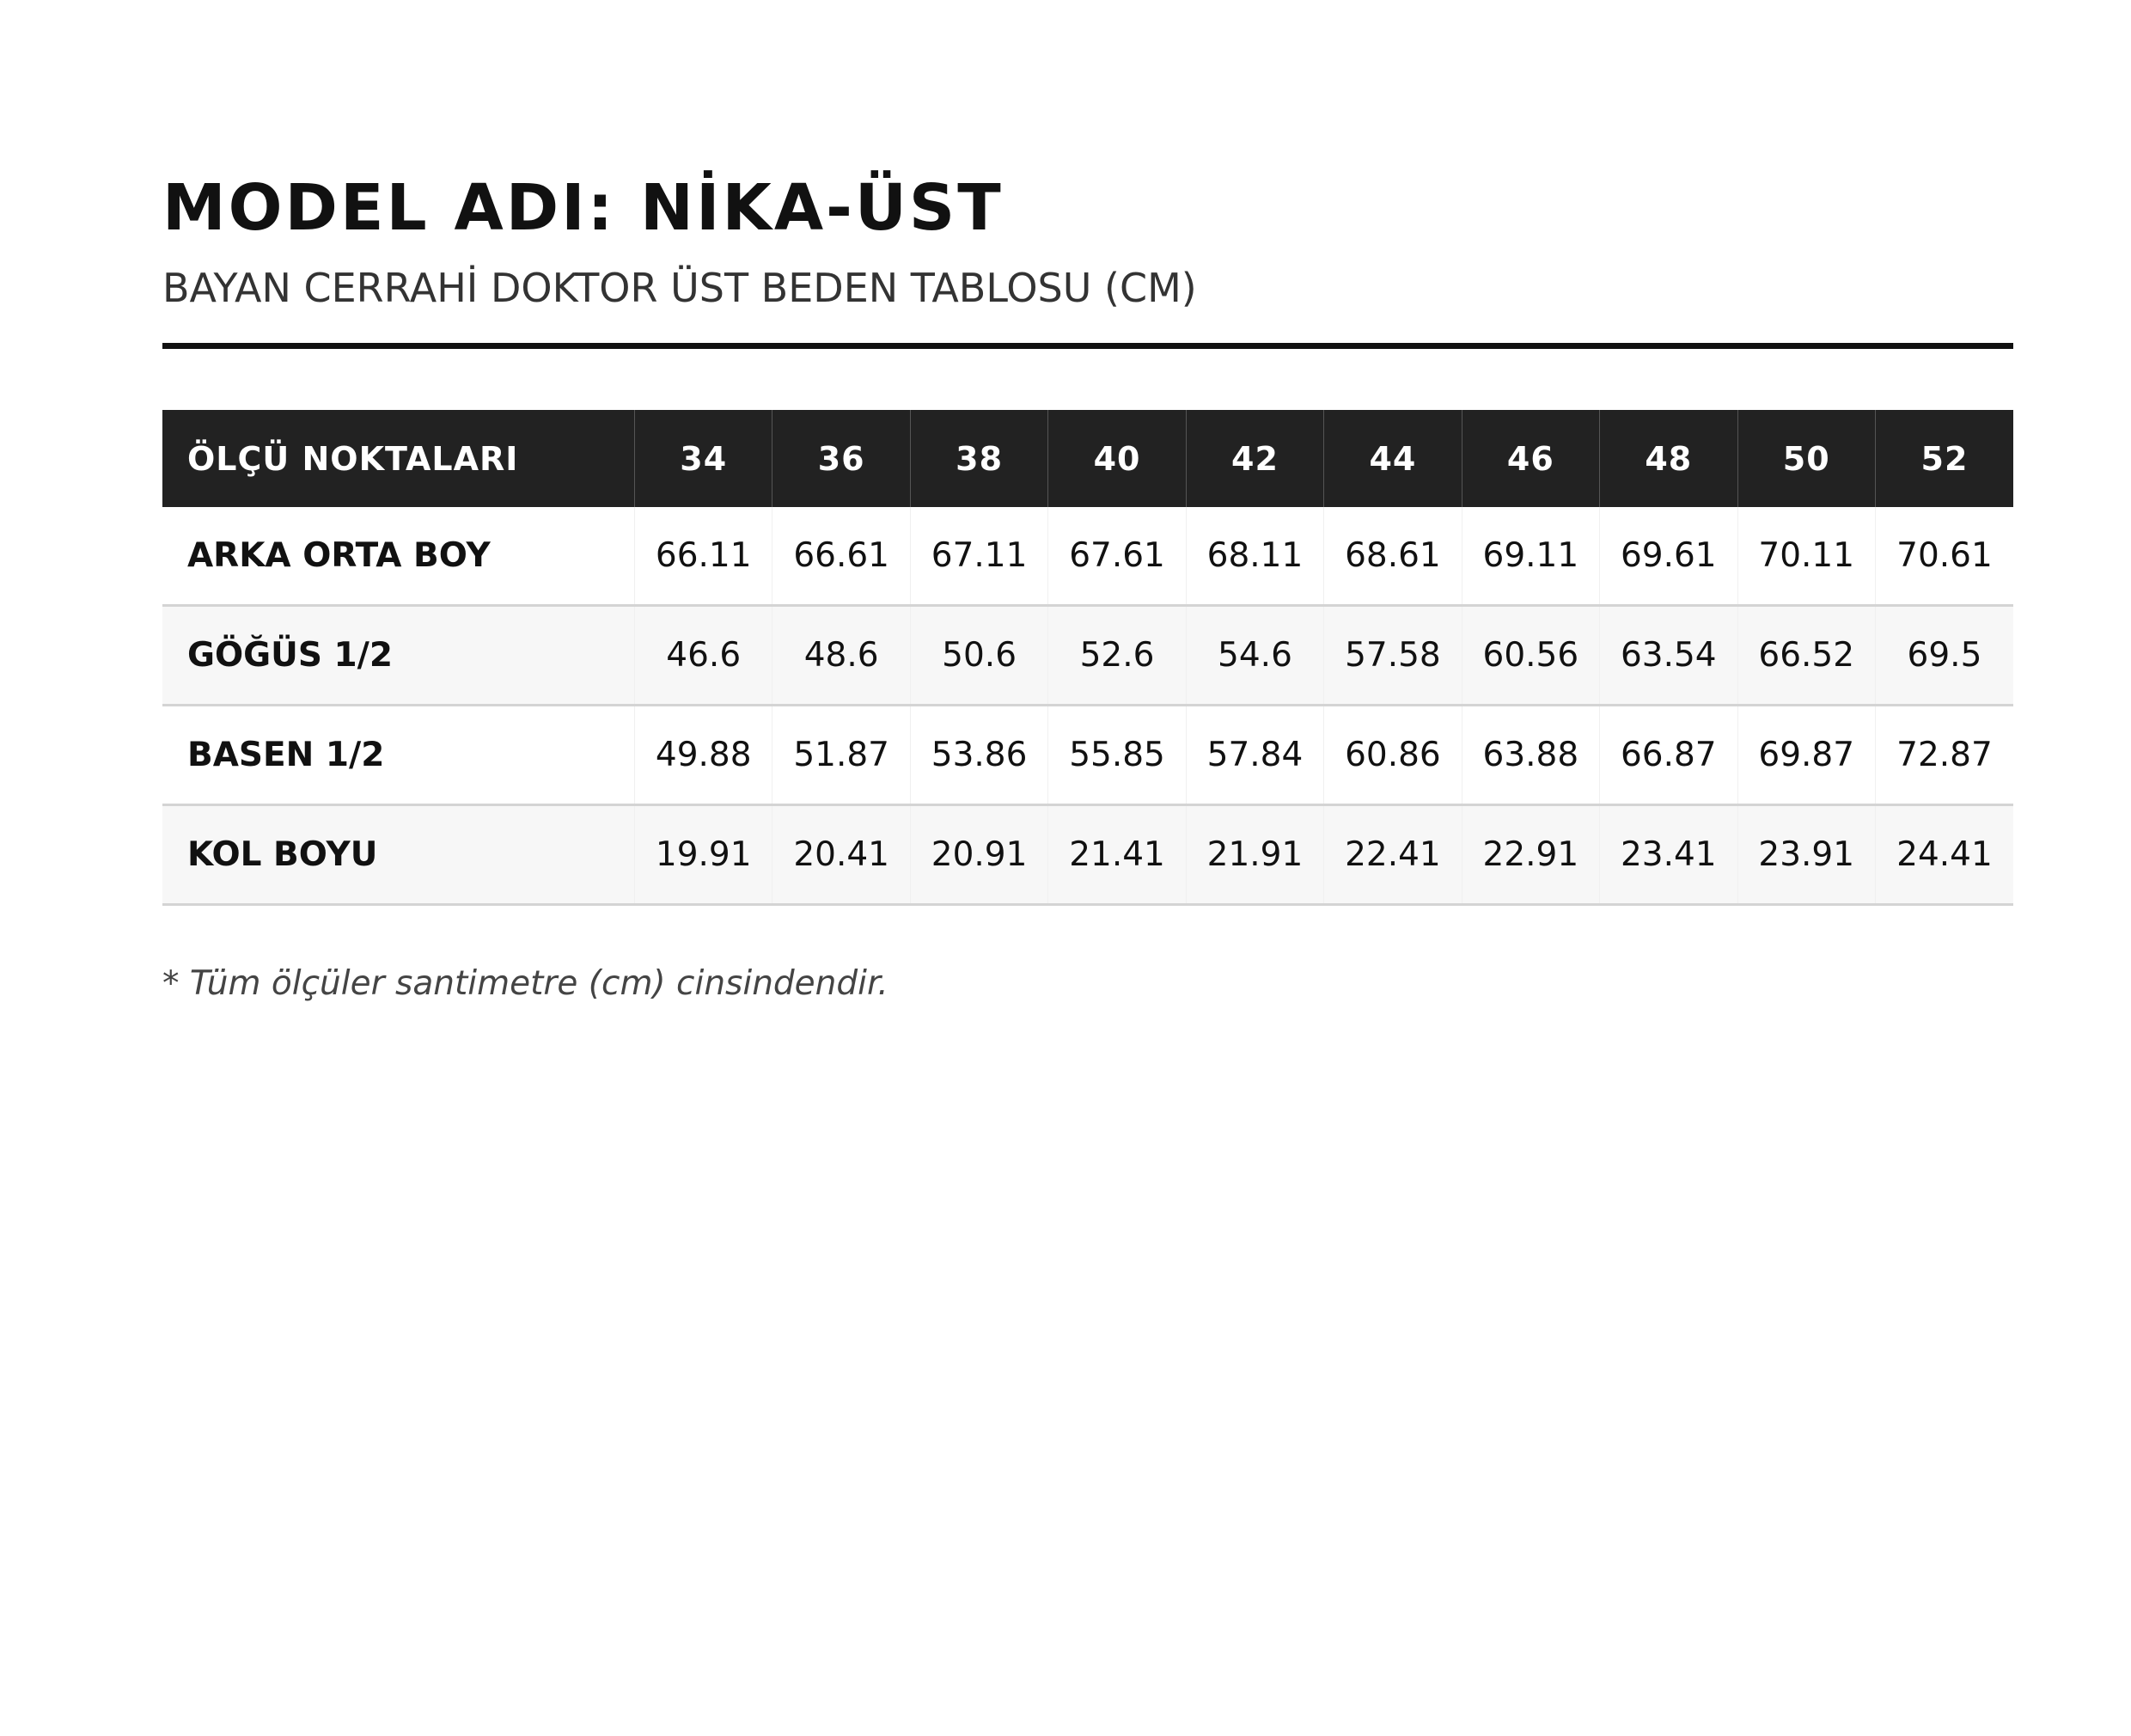 Image resolution: width=2131 pixels, height=1736 pixels. What do you see at coordinates (1530, 458) in the screenshot?
I see `column-header: 46` at bounding box center [1530, 458].